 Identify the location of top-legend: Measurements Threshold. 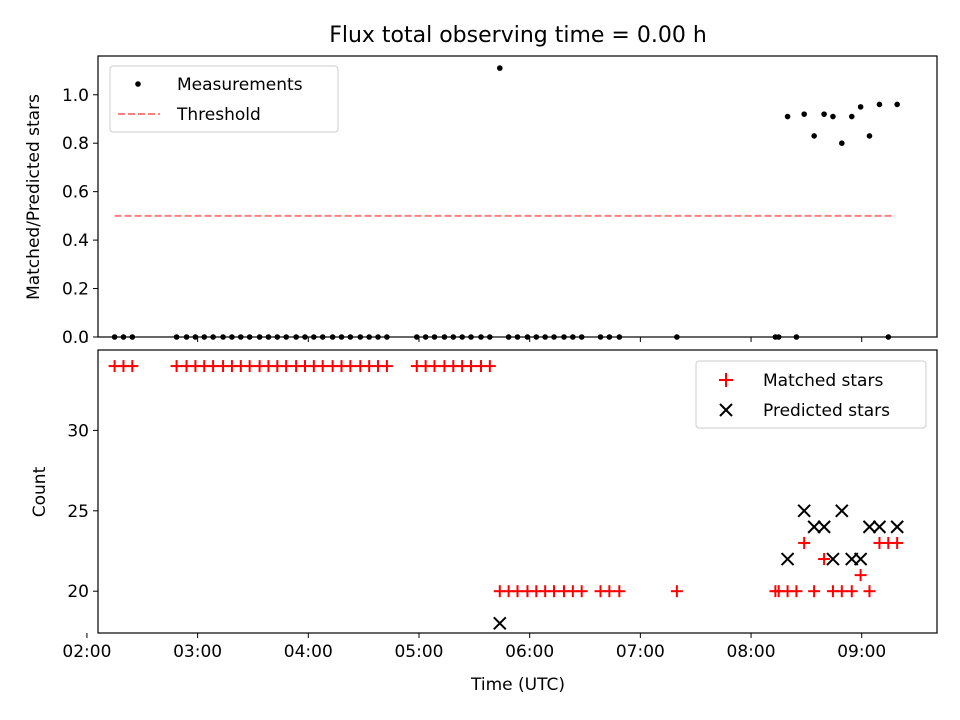
(224, 99).